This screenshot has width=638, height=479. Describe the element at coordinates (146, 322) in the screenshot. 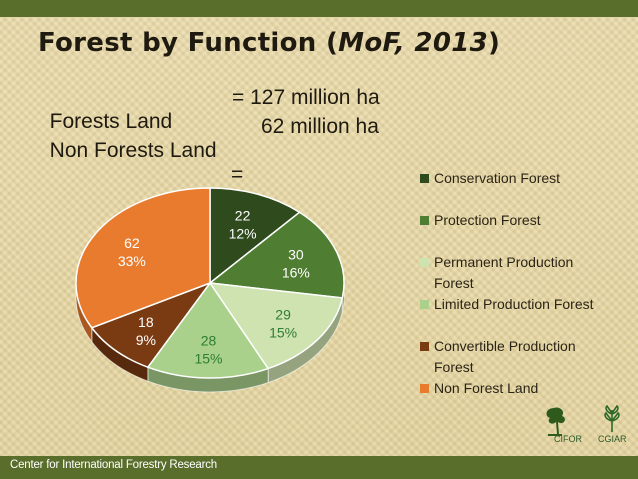

I see `slice-value-label: 18` at that location.